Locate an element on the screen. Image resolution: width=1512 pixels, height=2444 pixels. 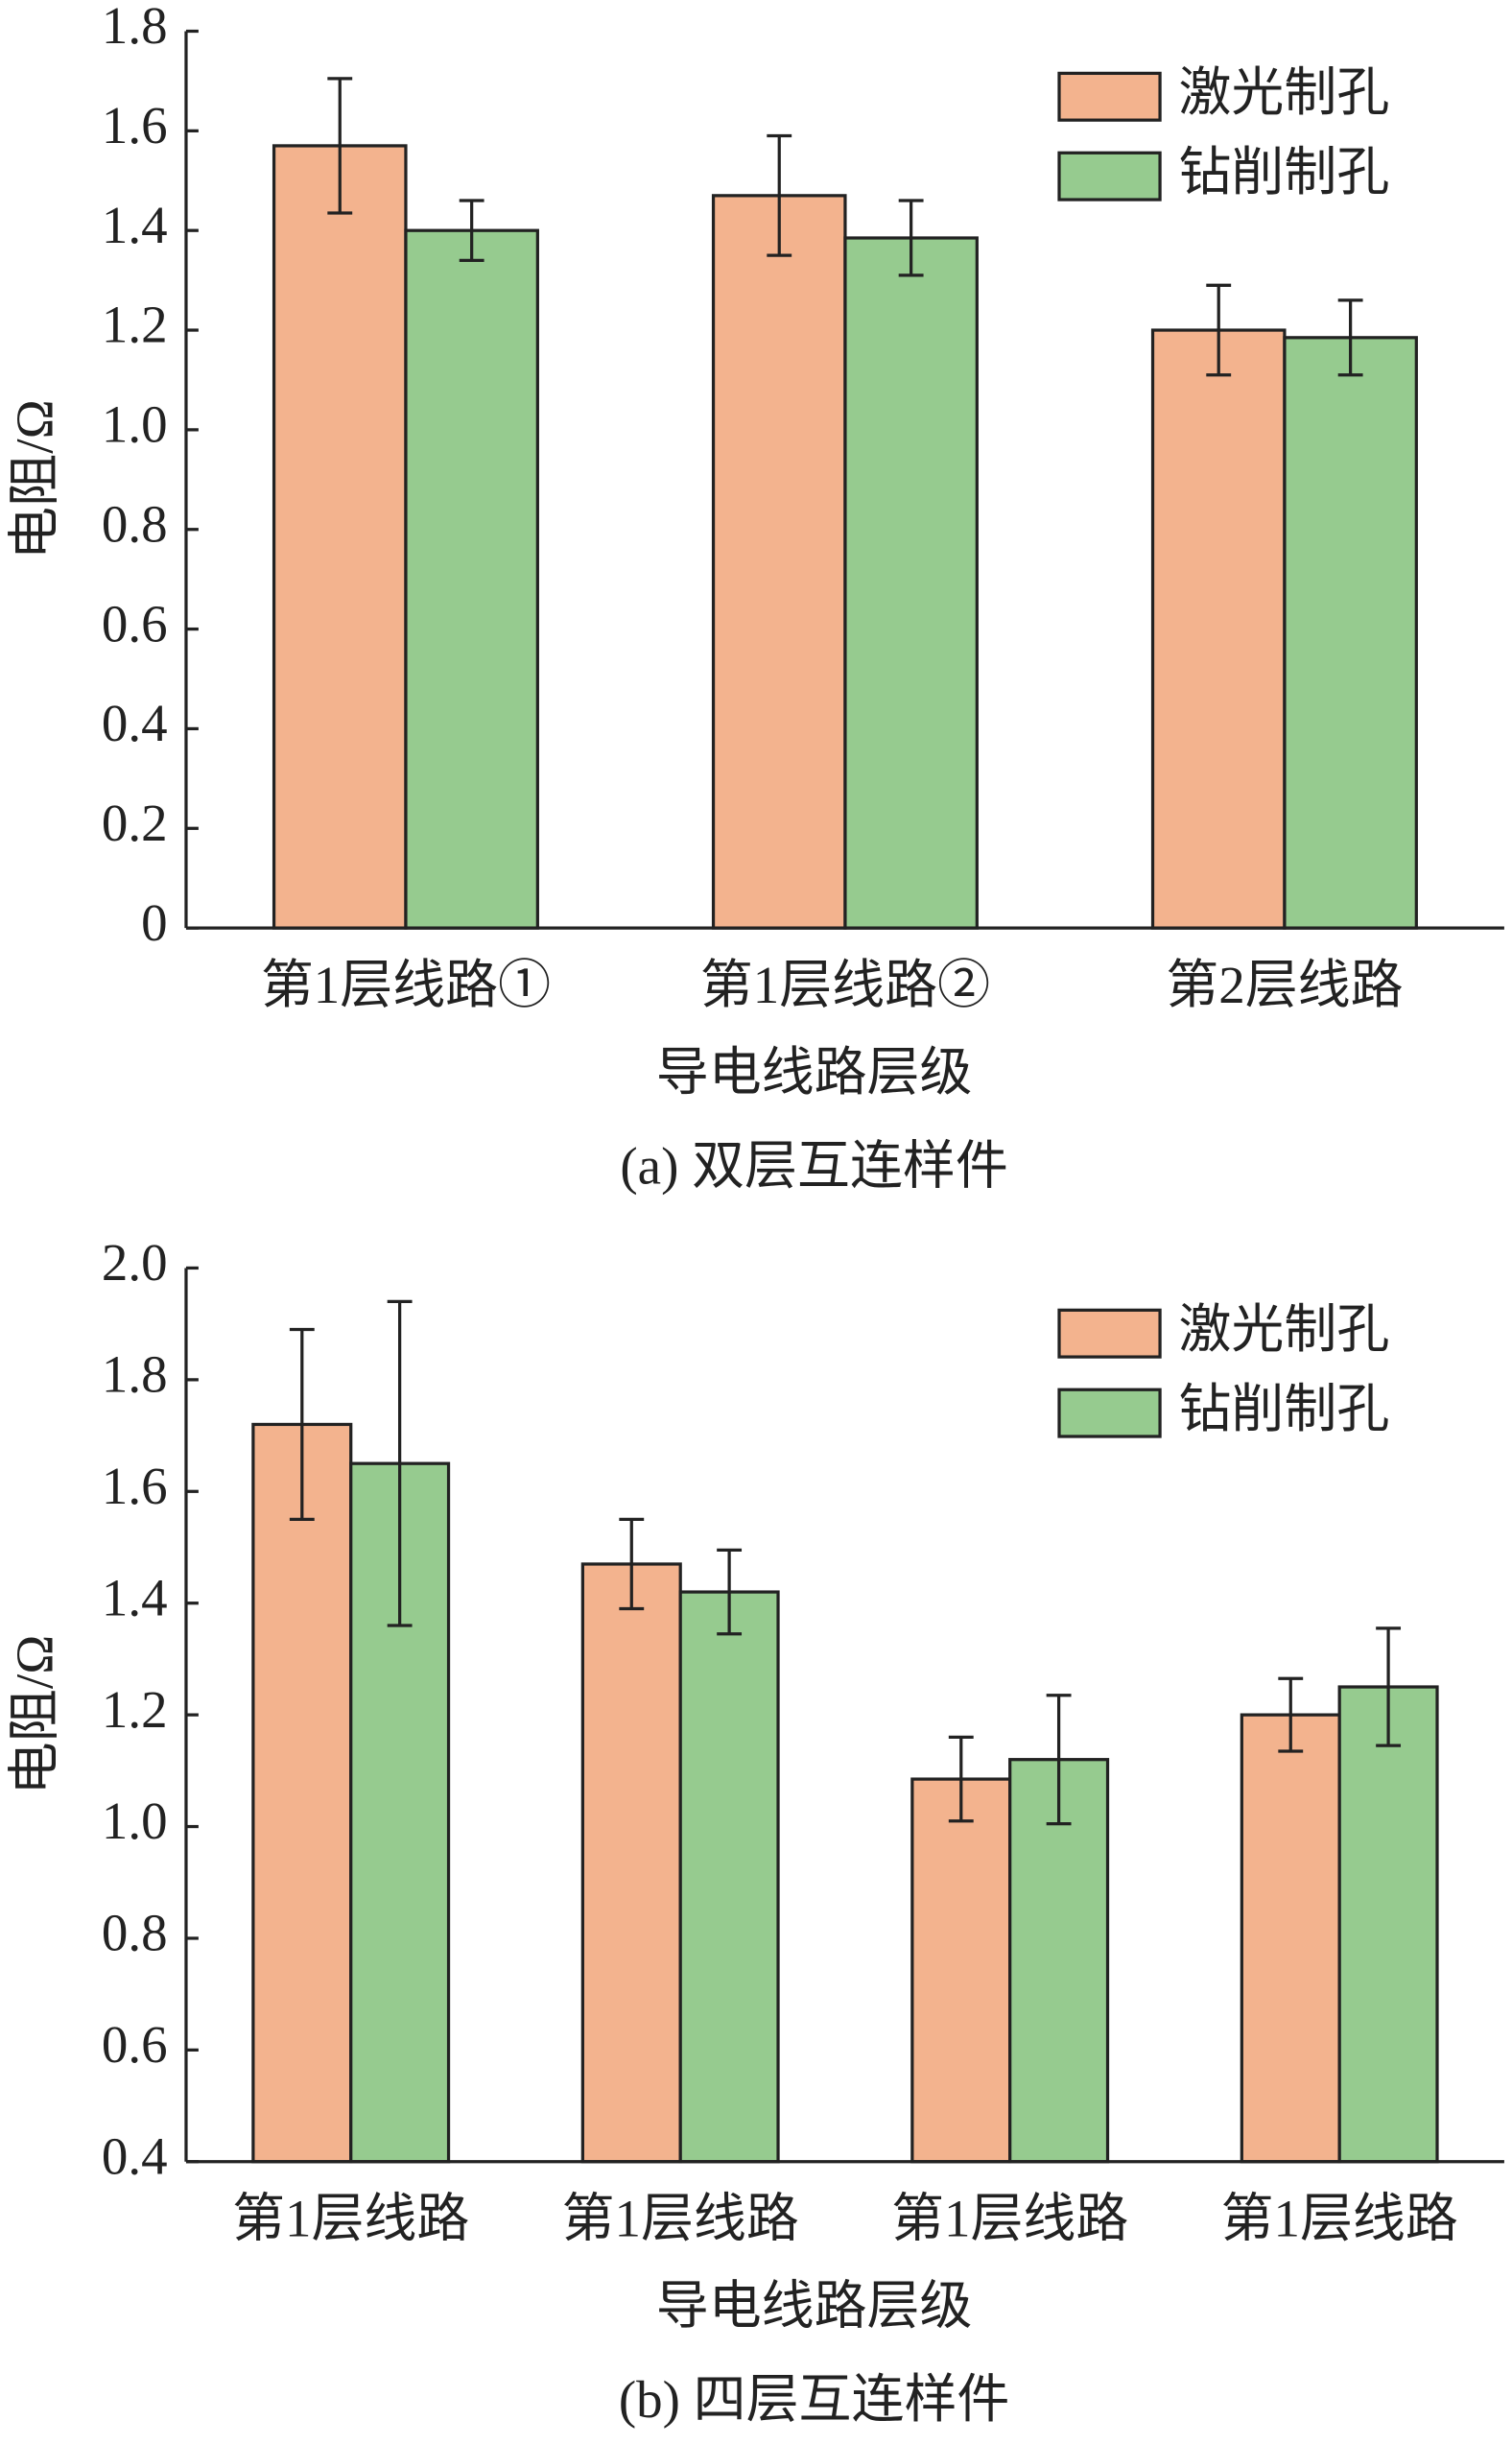
y-tick-label: 2.0 is located at coordinates (135, 1262).